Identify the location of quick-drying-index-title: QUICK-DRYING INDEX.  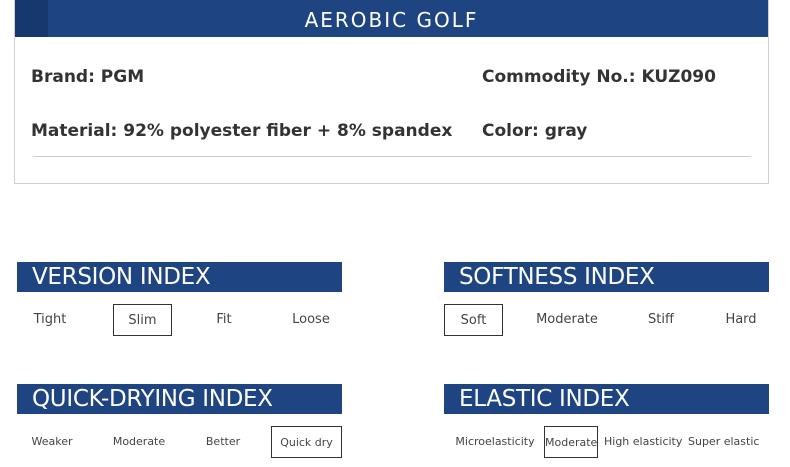
(152, 399).